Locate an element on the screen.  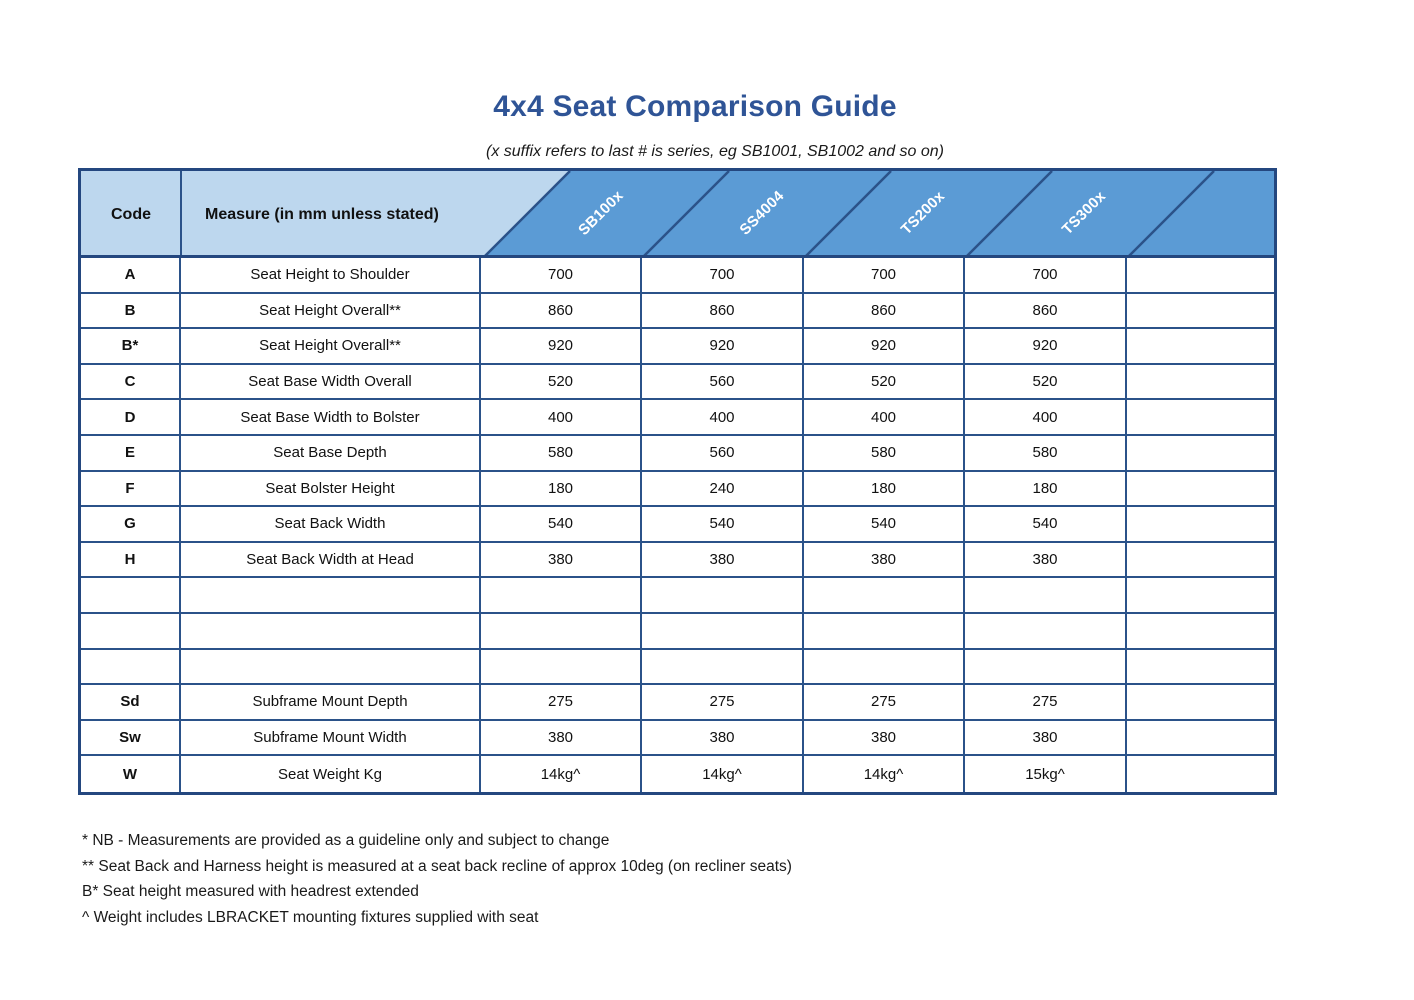
value-cell-ts200x: 275 is located at coordinates (884, 703).